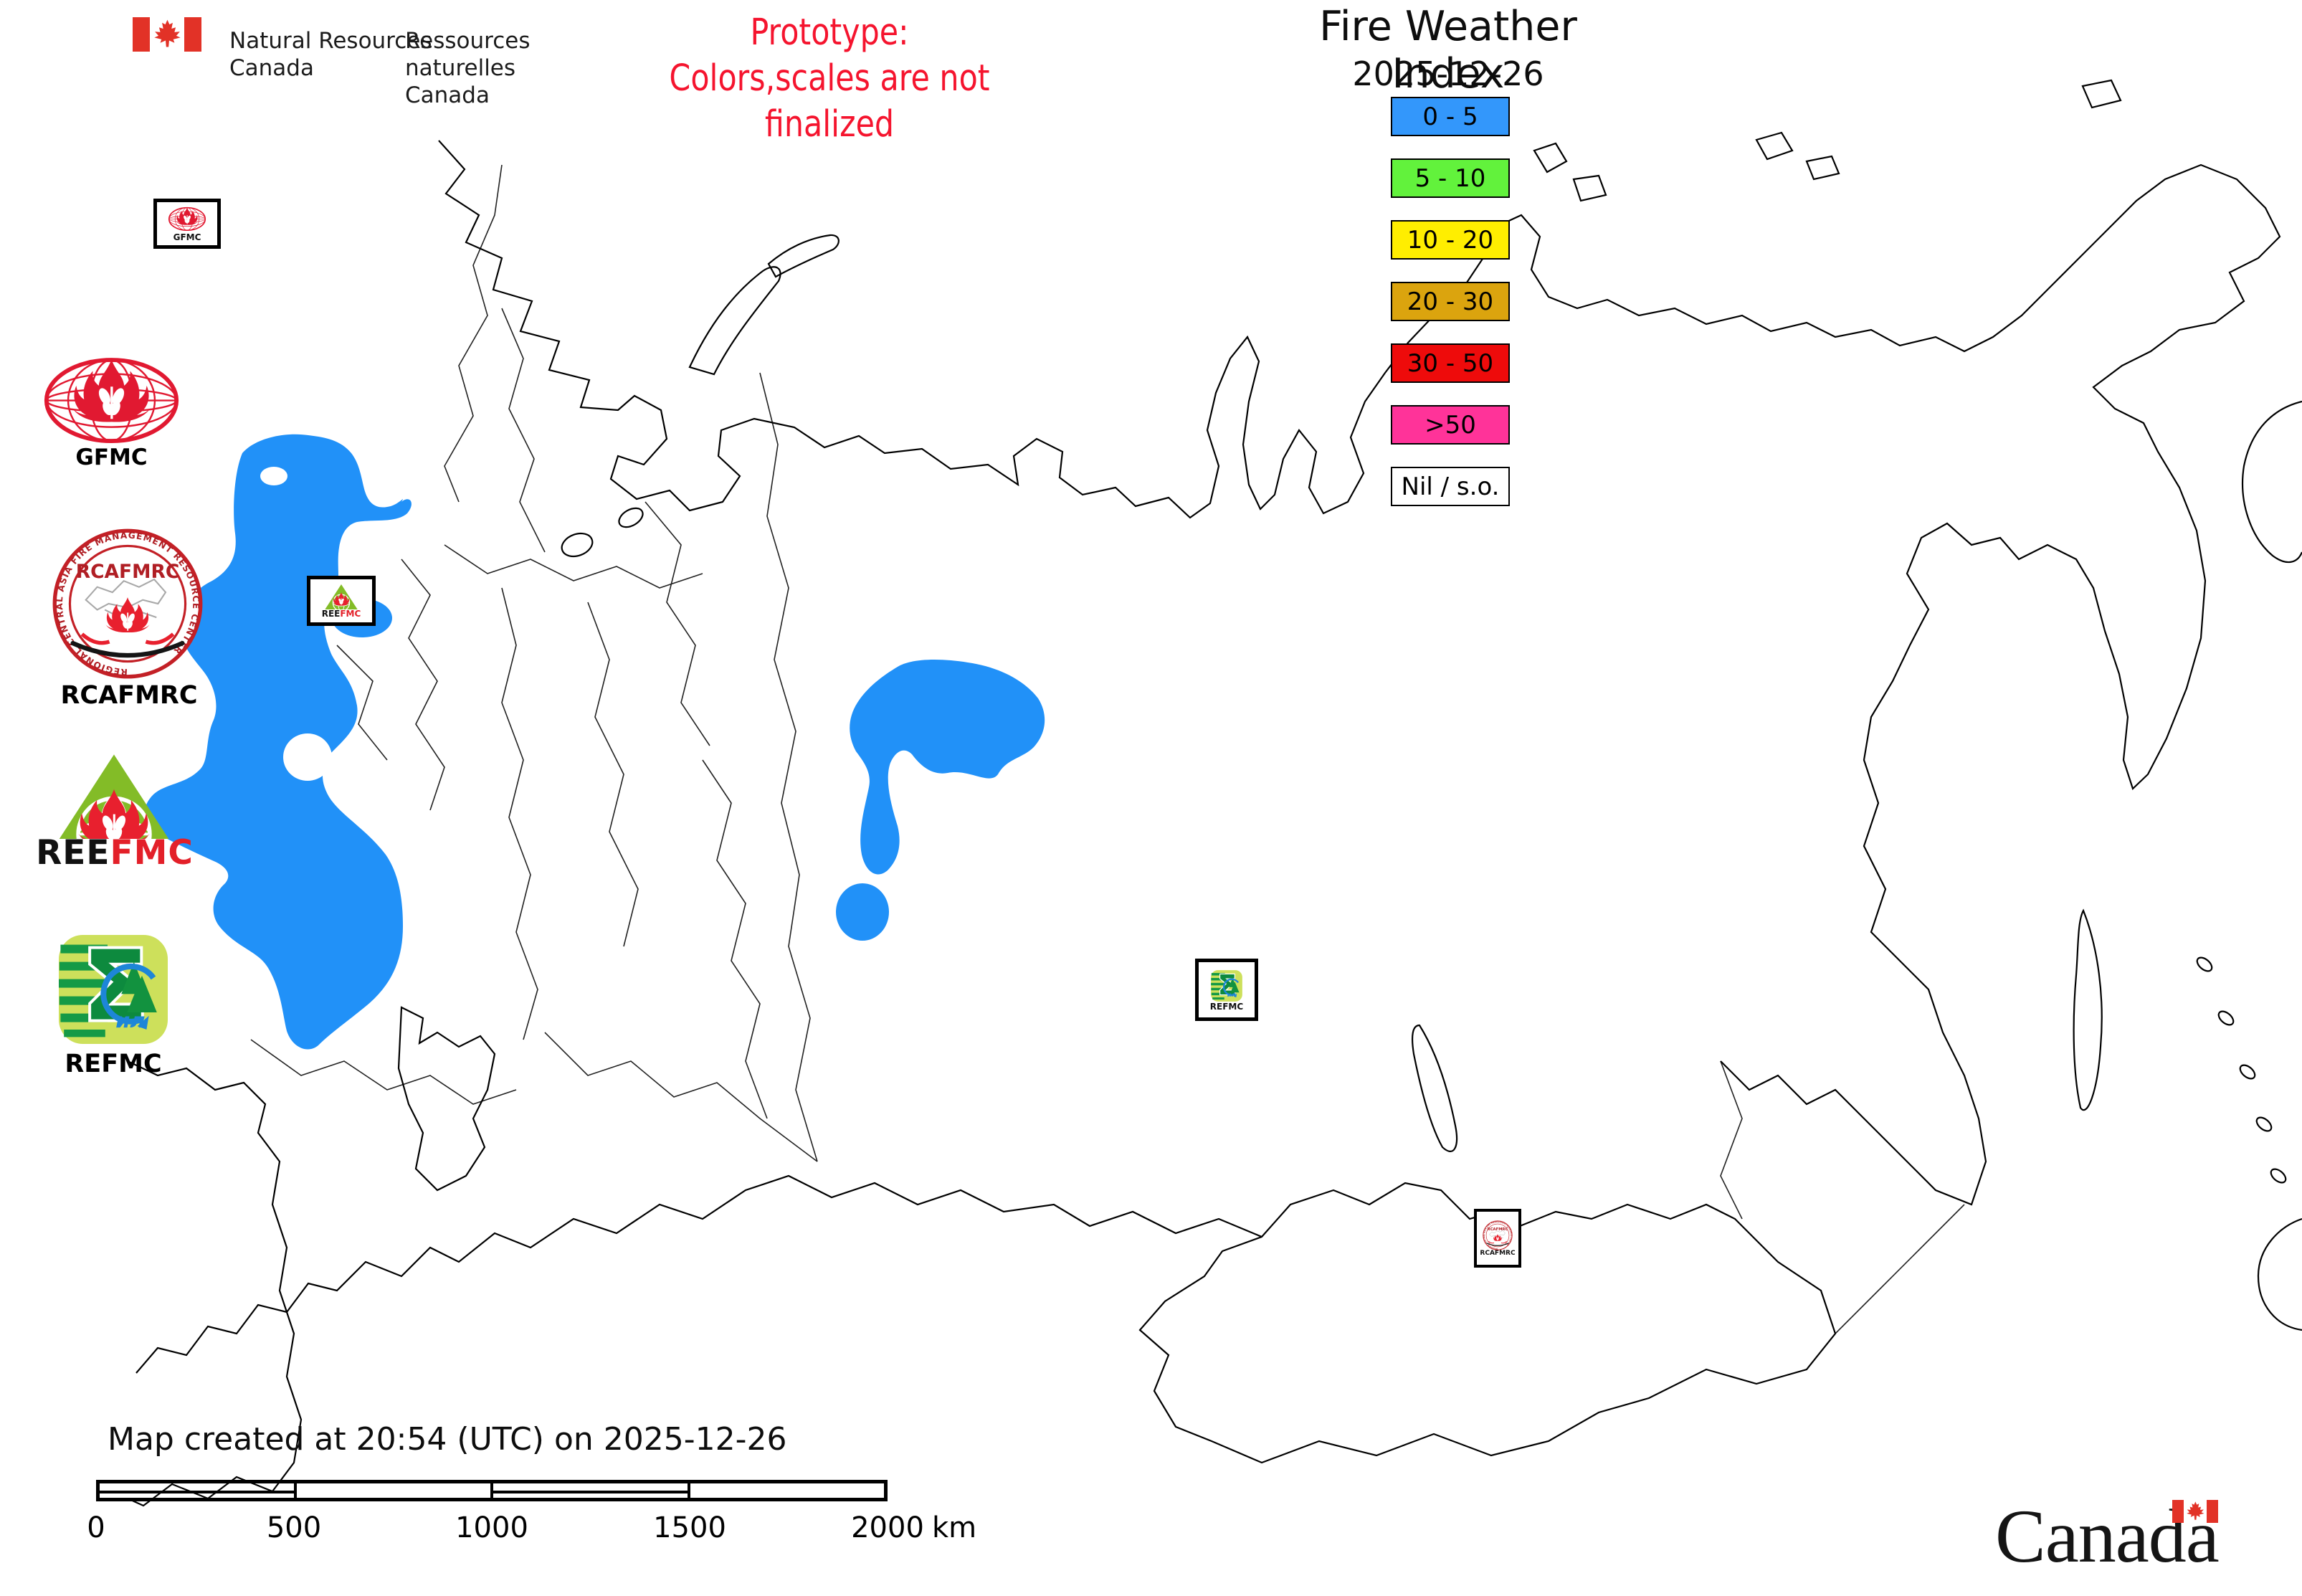 The image size is (2302, 1596). What do you see at coordinates (1227, 985) in the screenshot?
I see `refmc-marker-icon` at bounding box center [1227, 985].